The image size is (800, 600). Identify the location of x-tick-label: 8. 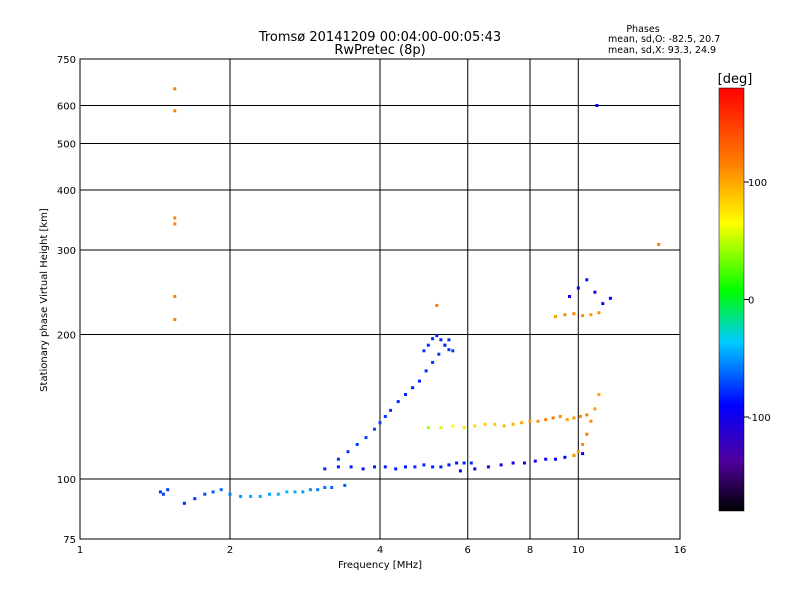
(530, 550).